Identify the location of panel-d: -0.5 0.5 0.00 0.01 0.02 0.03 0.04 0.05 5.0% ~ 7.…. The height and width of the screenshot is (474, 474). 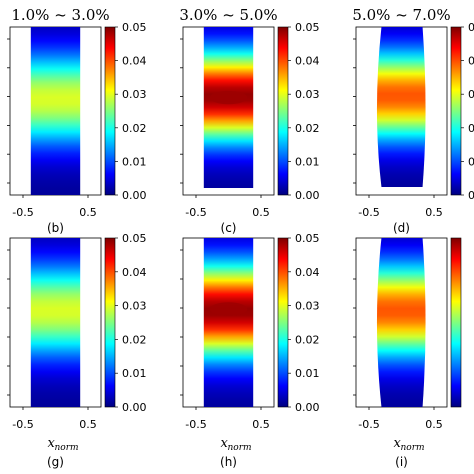
(413, 120).